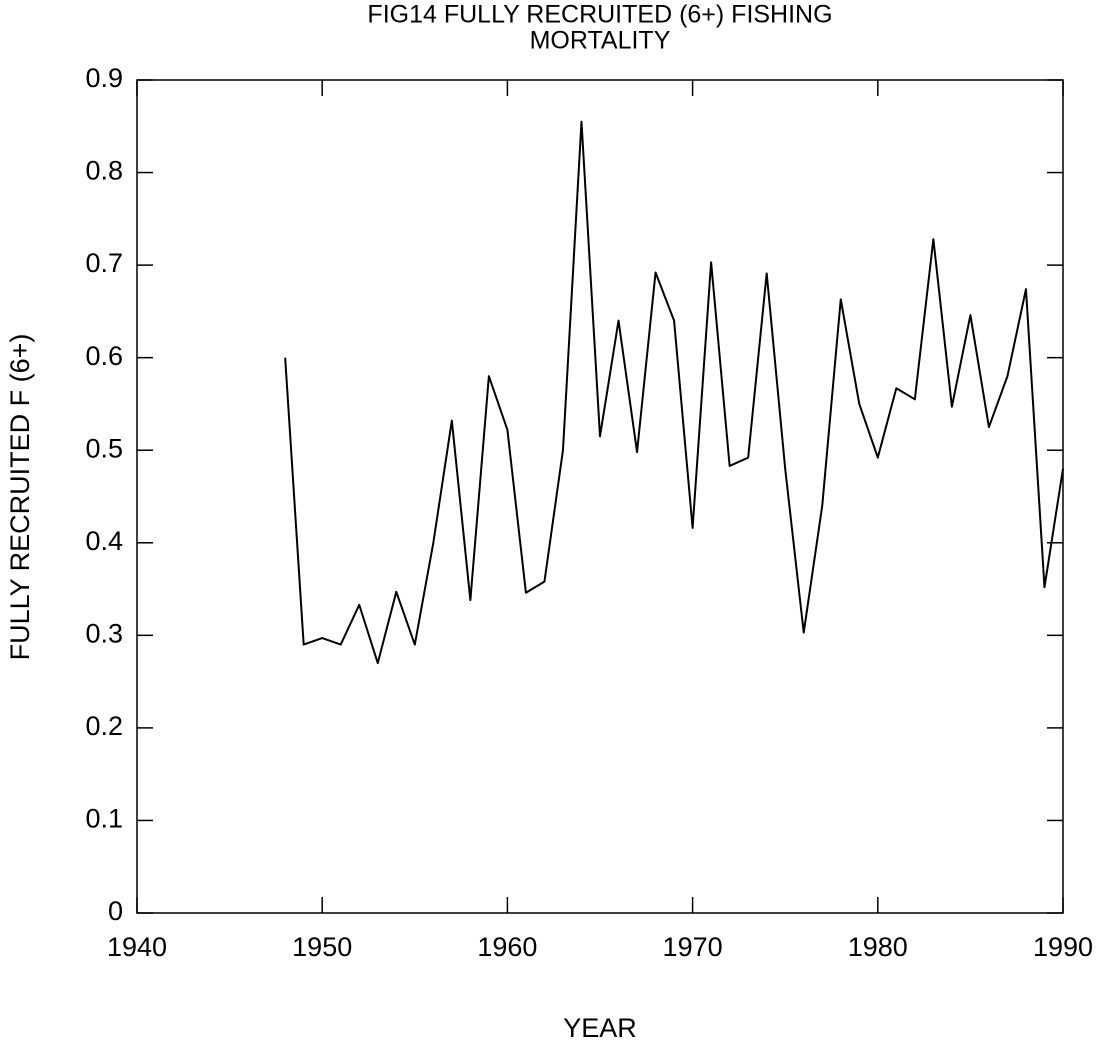 The image size is (1102, 1053). I want to click on y-tick-label: 0.6, so click(104, 356).